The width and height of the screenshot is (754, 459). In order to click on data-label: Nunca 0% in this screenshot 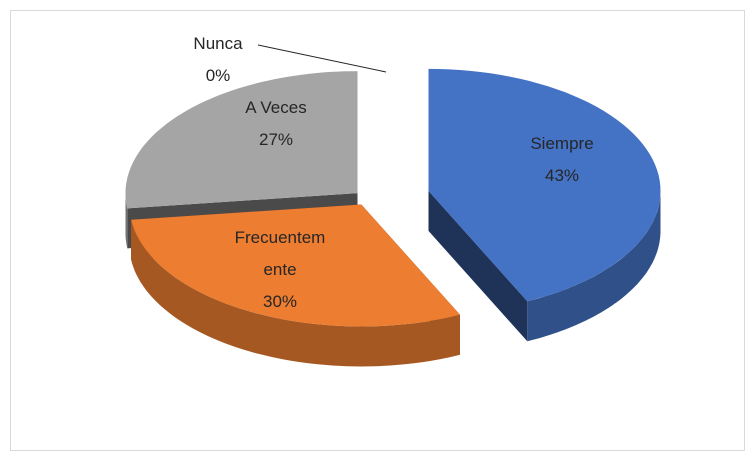, I will do `click(218, 60)`.